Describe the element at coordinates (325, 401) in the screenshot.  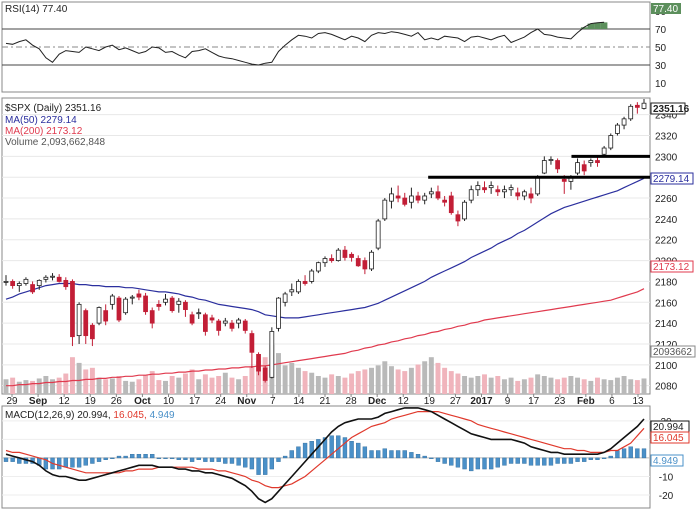
I see `x-axis-label: 21` at that location.